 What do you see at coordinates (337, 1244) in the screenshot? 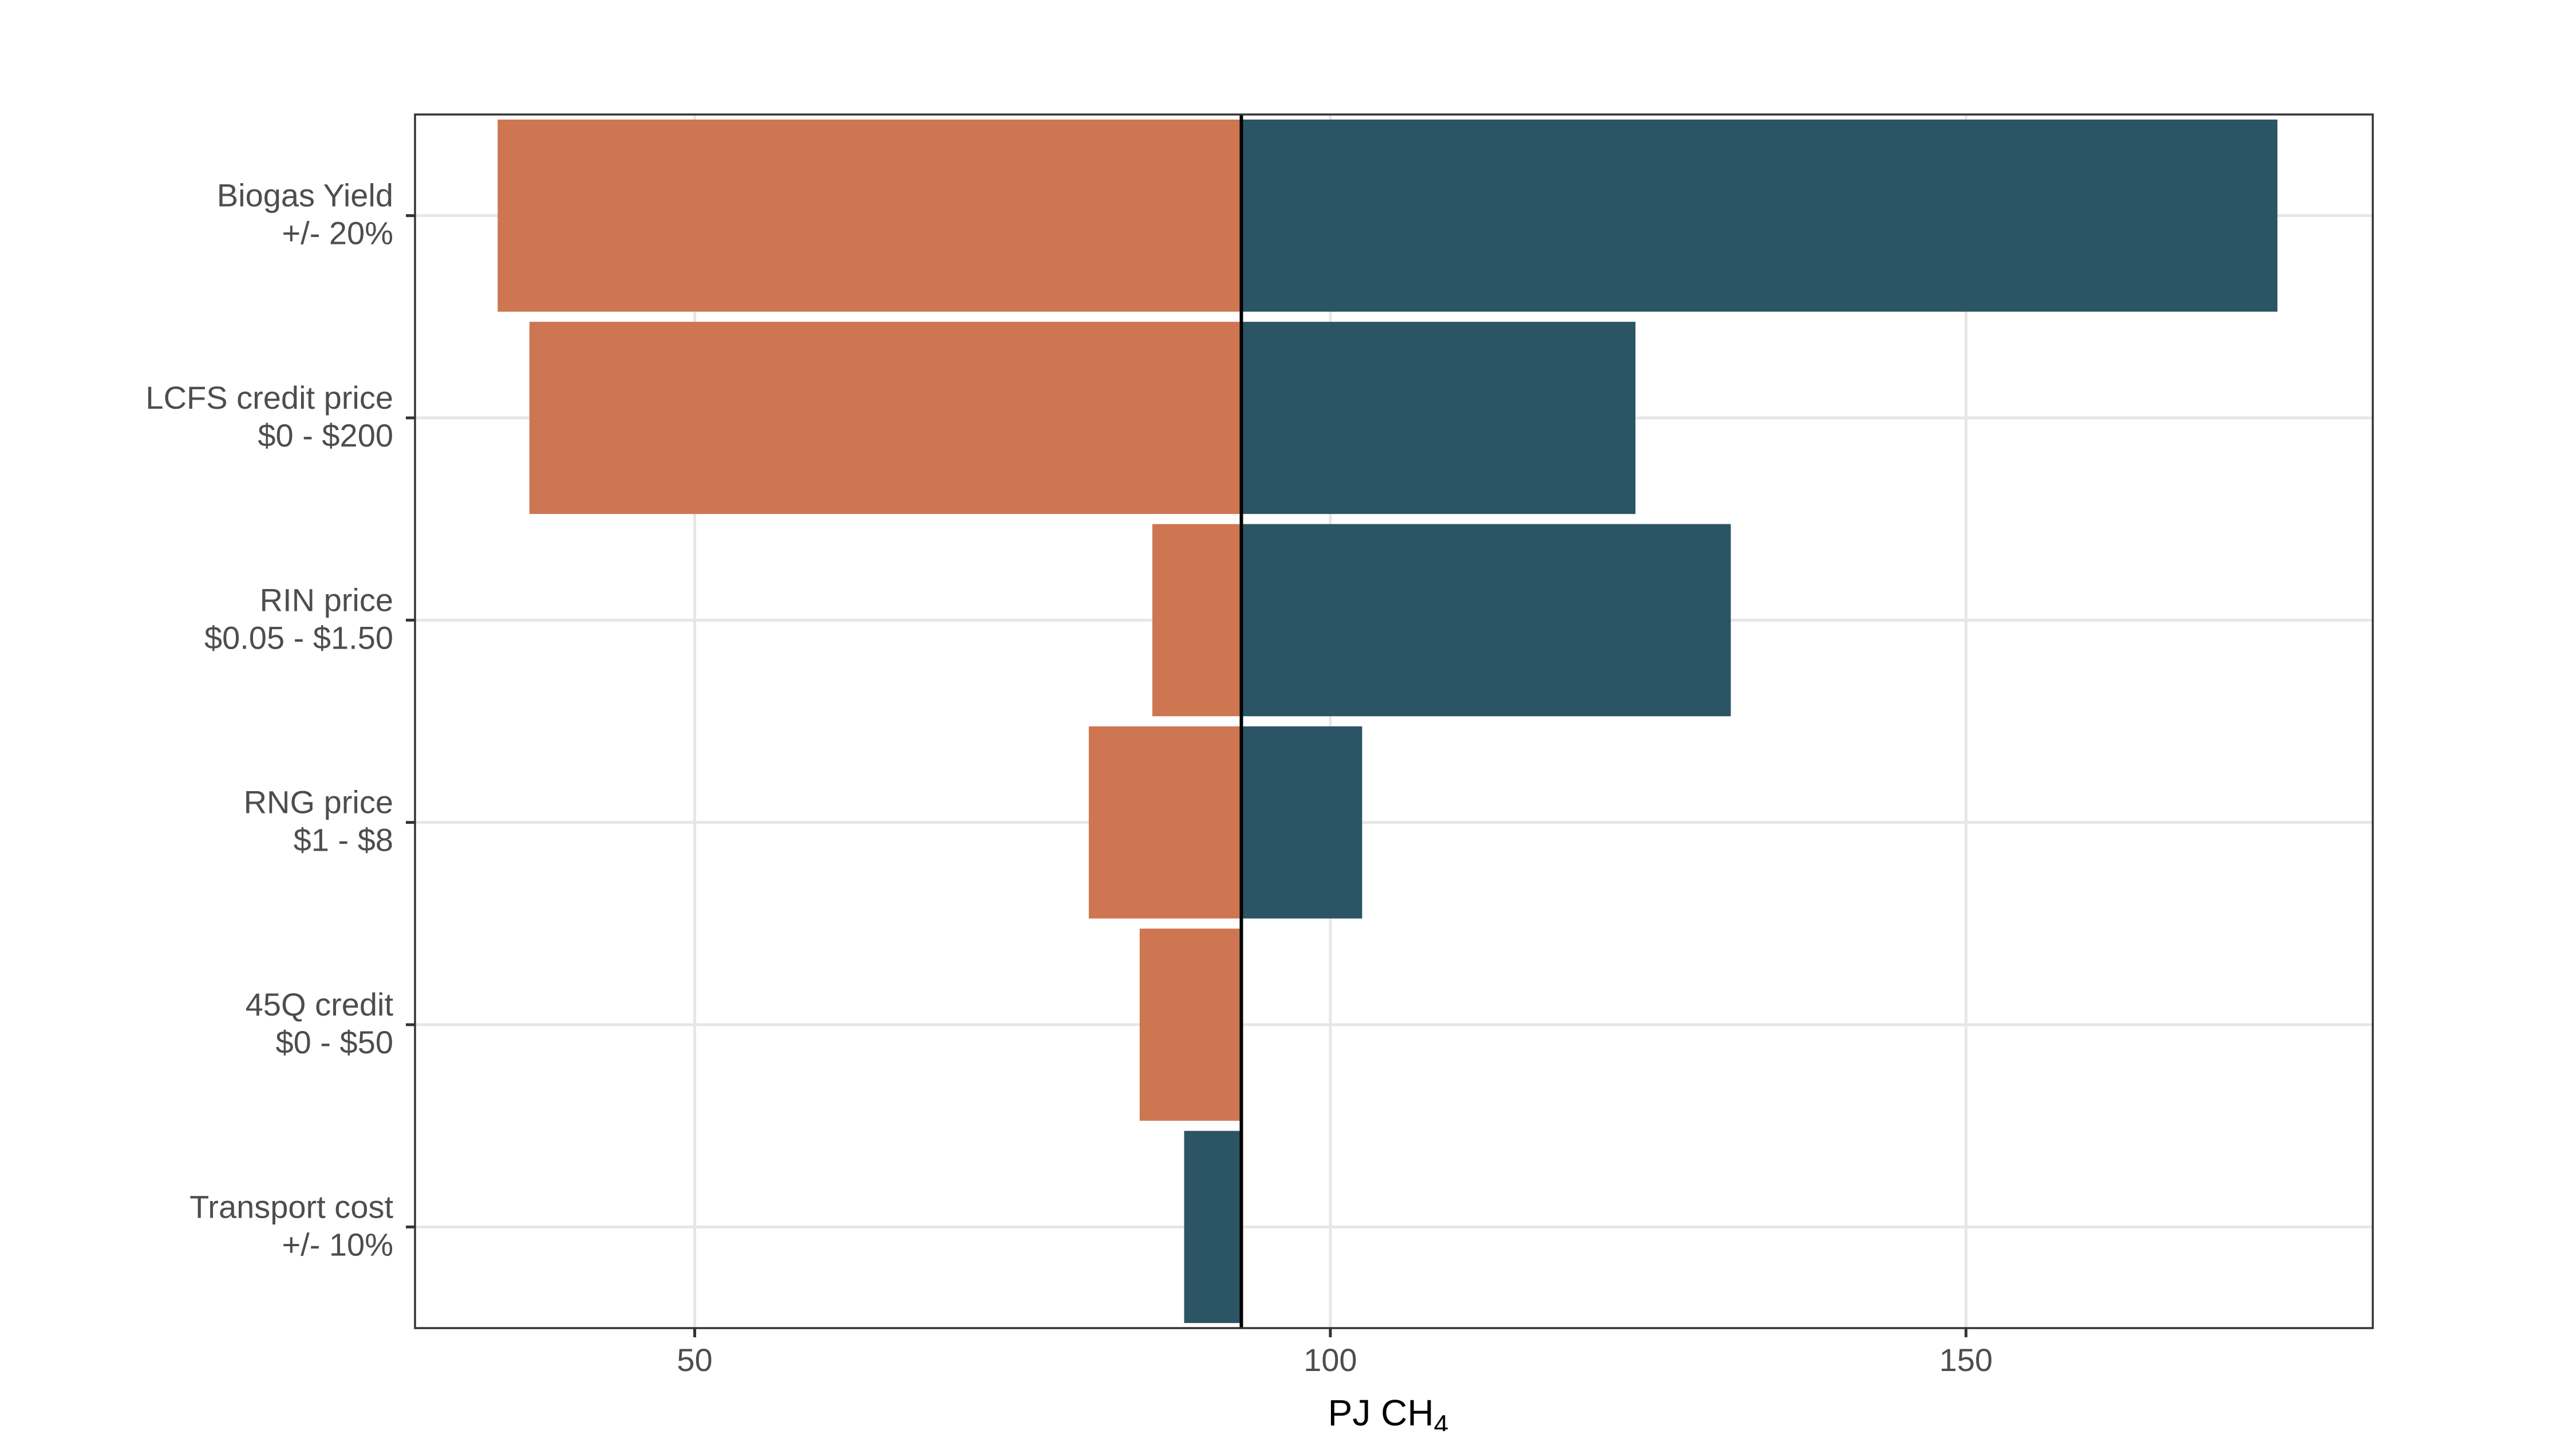
I see `y-tick-sublabel: +/- 10%` at bounding box center [337, 1244].